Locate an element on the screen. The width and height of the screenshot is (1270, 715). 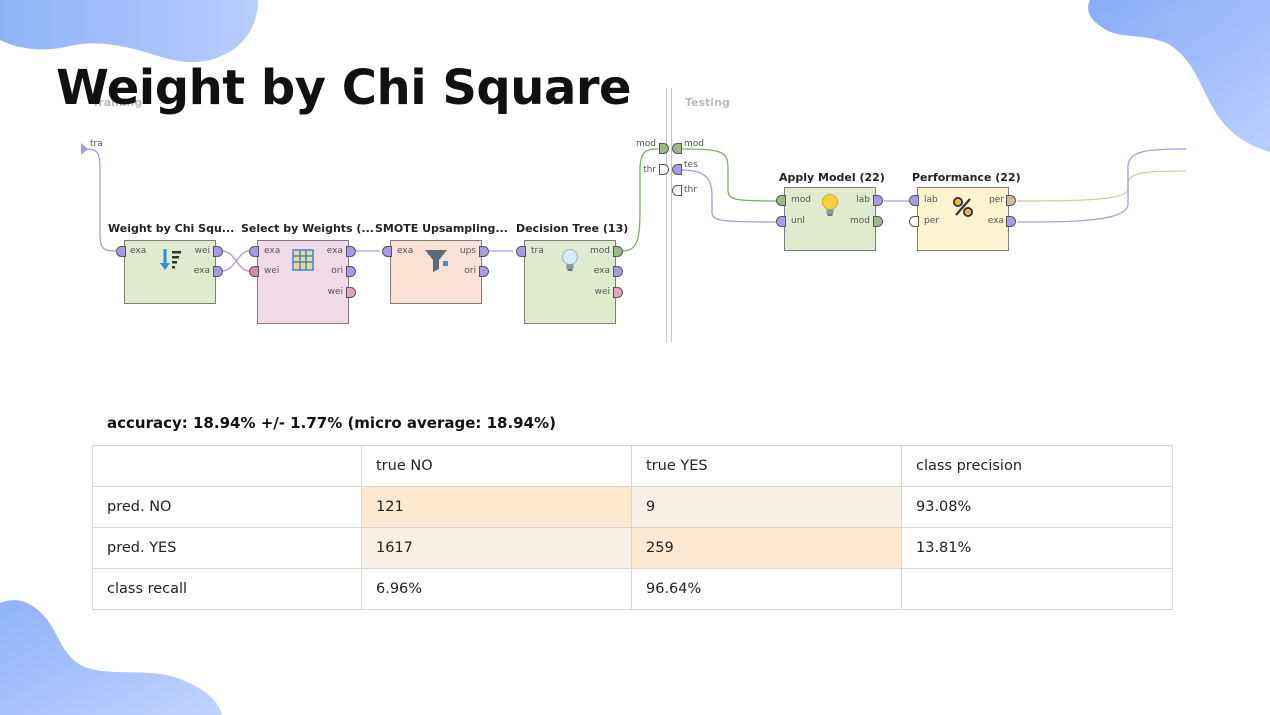
port-in-wei is located at coordinates (254, 271).